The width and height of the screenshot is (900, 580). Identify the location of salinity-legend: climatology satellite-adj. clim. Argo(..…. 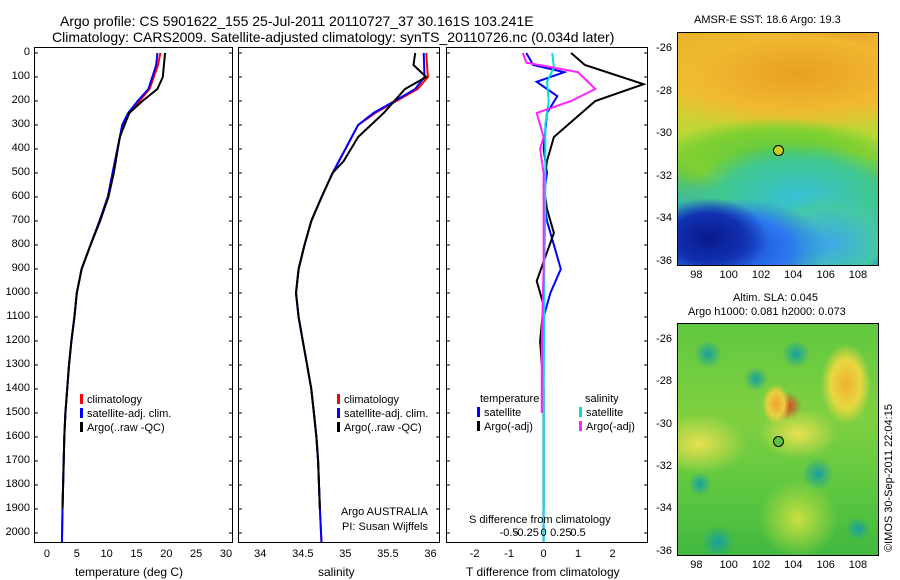
(382, 414).